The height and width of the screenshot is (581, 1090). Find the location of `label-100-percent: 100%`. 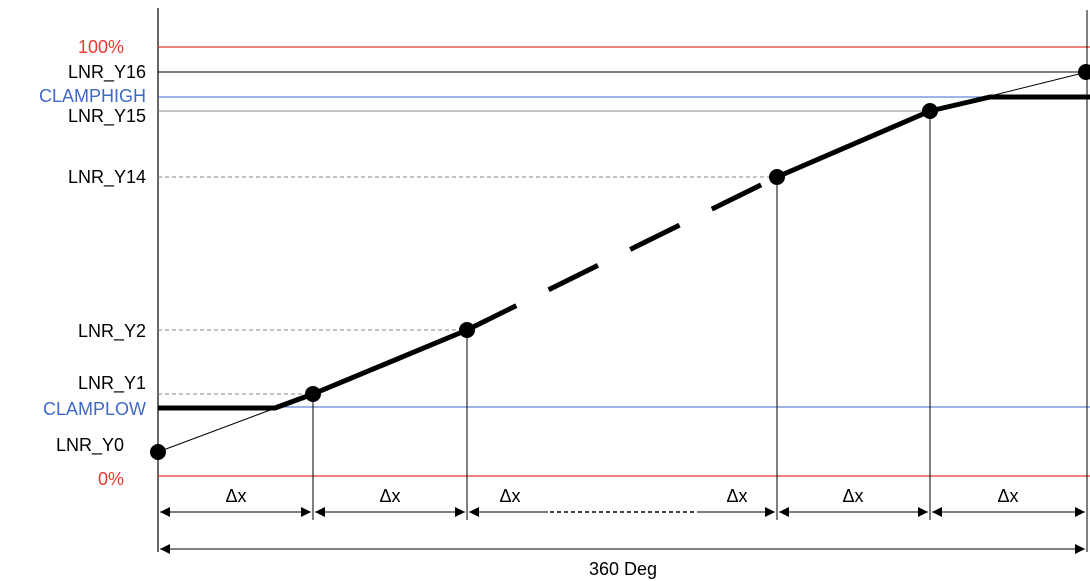

label-100-percent: 100% is located at coordinates (101, 47).